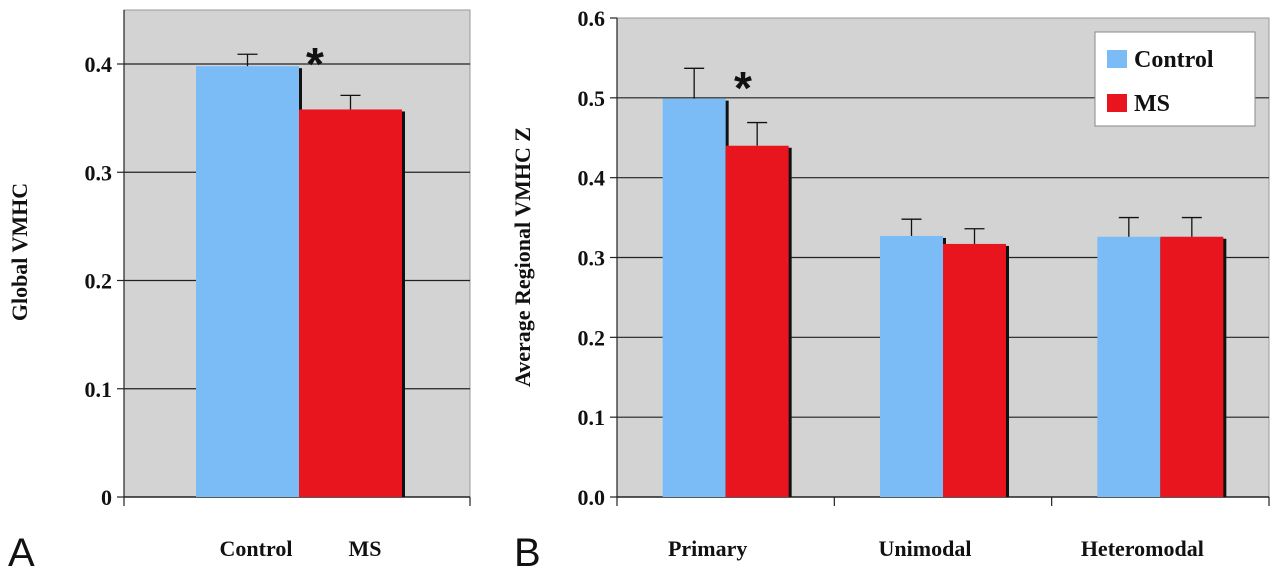 The image size is (1280, 578). Describe the element at coordinates (527, 553) in the screenshot. I see `panel-label-b: B` at that location.